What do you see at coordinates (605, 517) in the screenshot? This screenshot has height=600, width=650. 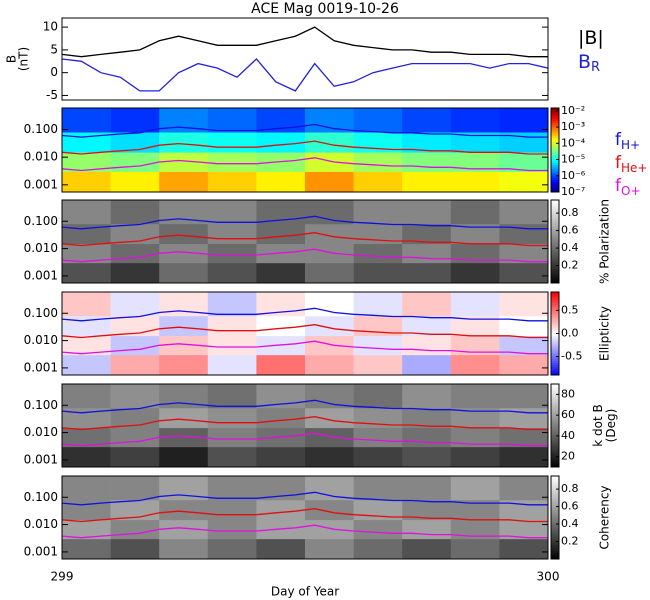 I see `colorbar-label: Coherency` at bounding box center [605, 517].